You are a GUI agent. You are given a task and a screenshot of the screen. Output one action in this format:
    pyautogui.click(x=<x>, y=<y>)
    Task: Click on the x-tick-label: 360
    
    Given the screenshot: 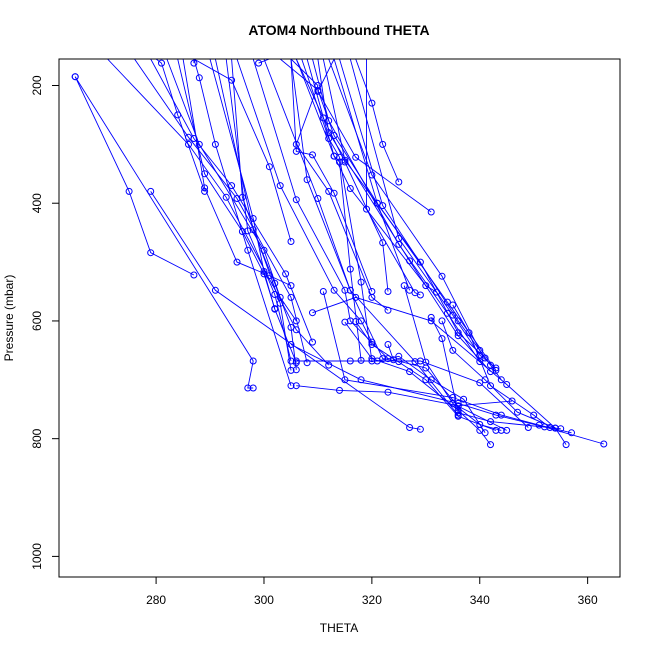 What is the action you would take?
    pyautogui.click(x=588, y=600)
    